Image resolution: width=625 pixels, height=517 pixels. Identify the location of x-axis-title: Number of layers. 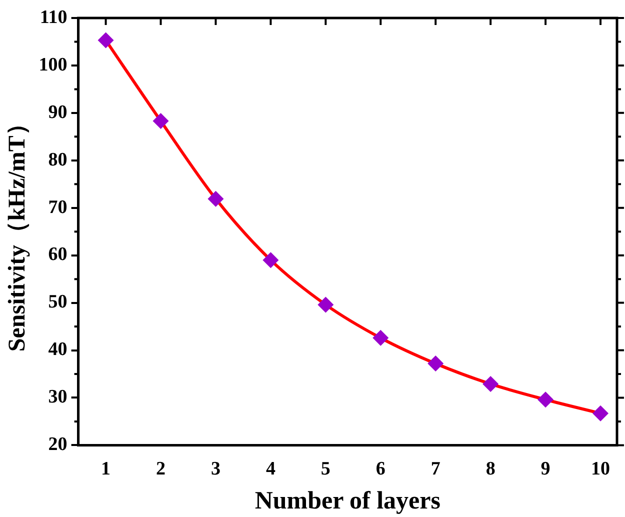
(347, 500).